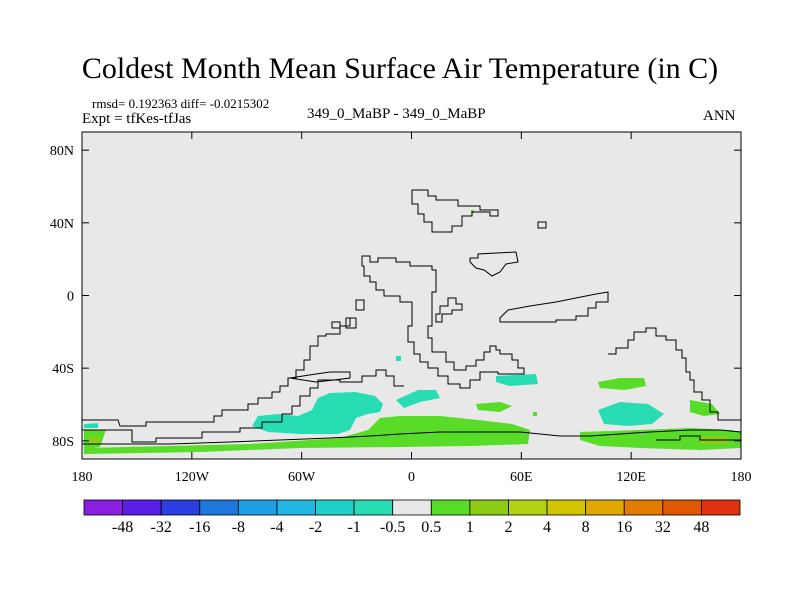  What do you see at coordinates (411, 477) in the screenshot?
I see `x-tick-label: 0` at bounding box center [411, 477].